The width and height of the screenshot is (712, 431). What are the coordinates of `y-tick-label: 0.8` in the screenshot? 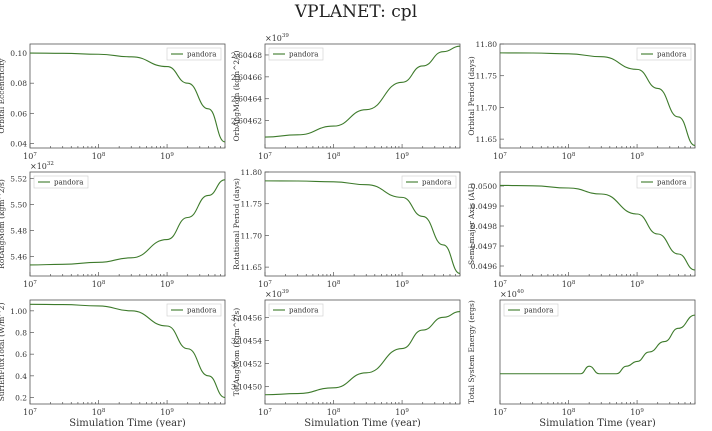 It's located at (21, 333).